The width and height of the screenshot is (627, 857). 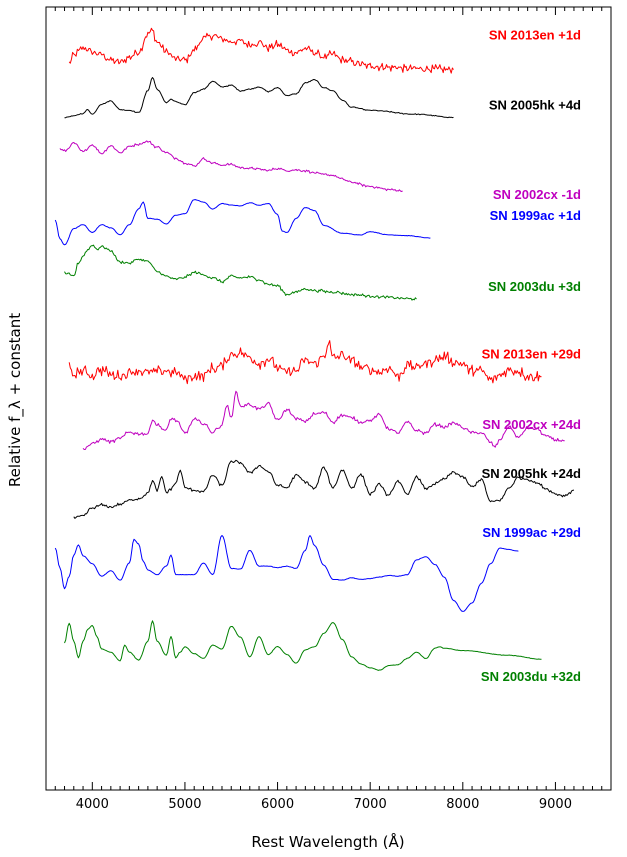 I want to click on x-tick-label: 4000, so click(x=92, y=804).